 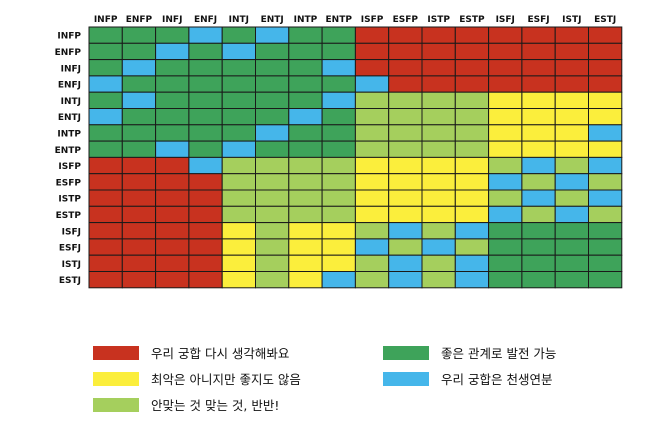 I want to click on column-label-infj: INFJ, so click(x=172, y=20).